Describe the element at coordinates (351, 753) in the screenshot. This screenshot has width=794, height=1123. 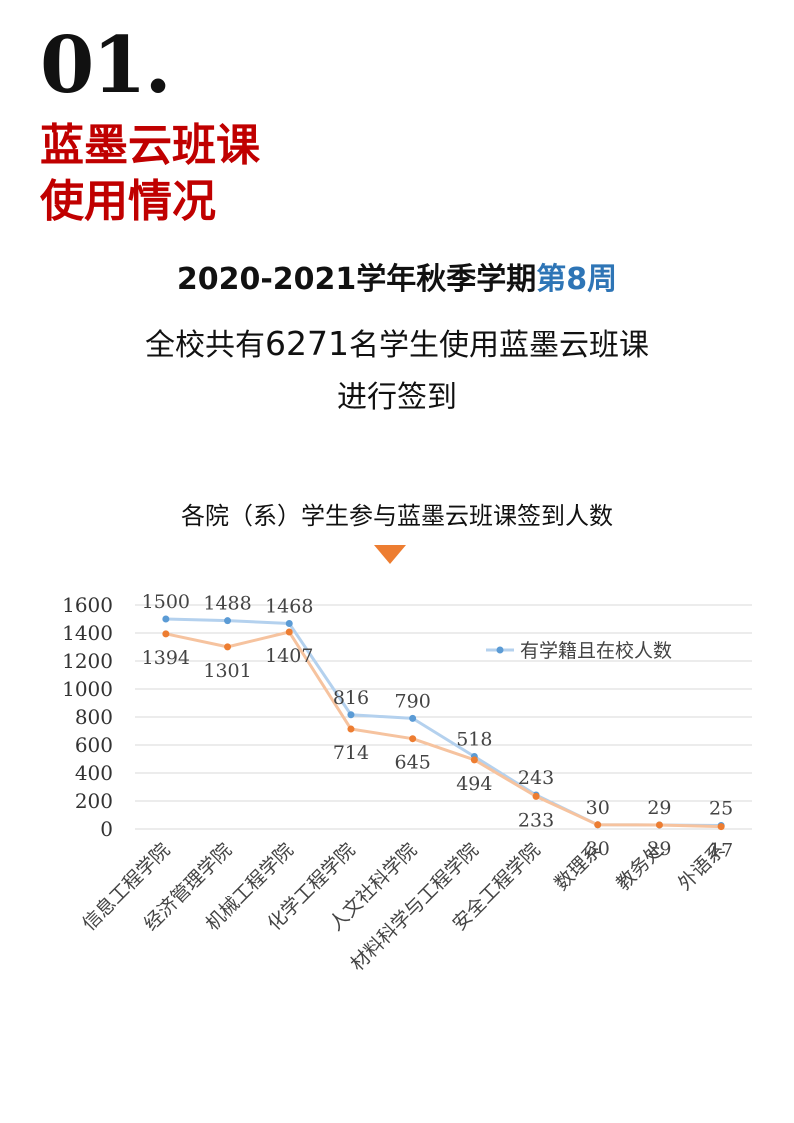
I see `data-label: 714` at that location.